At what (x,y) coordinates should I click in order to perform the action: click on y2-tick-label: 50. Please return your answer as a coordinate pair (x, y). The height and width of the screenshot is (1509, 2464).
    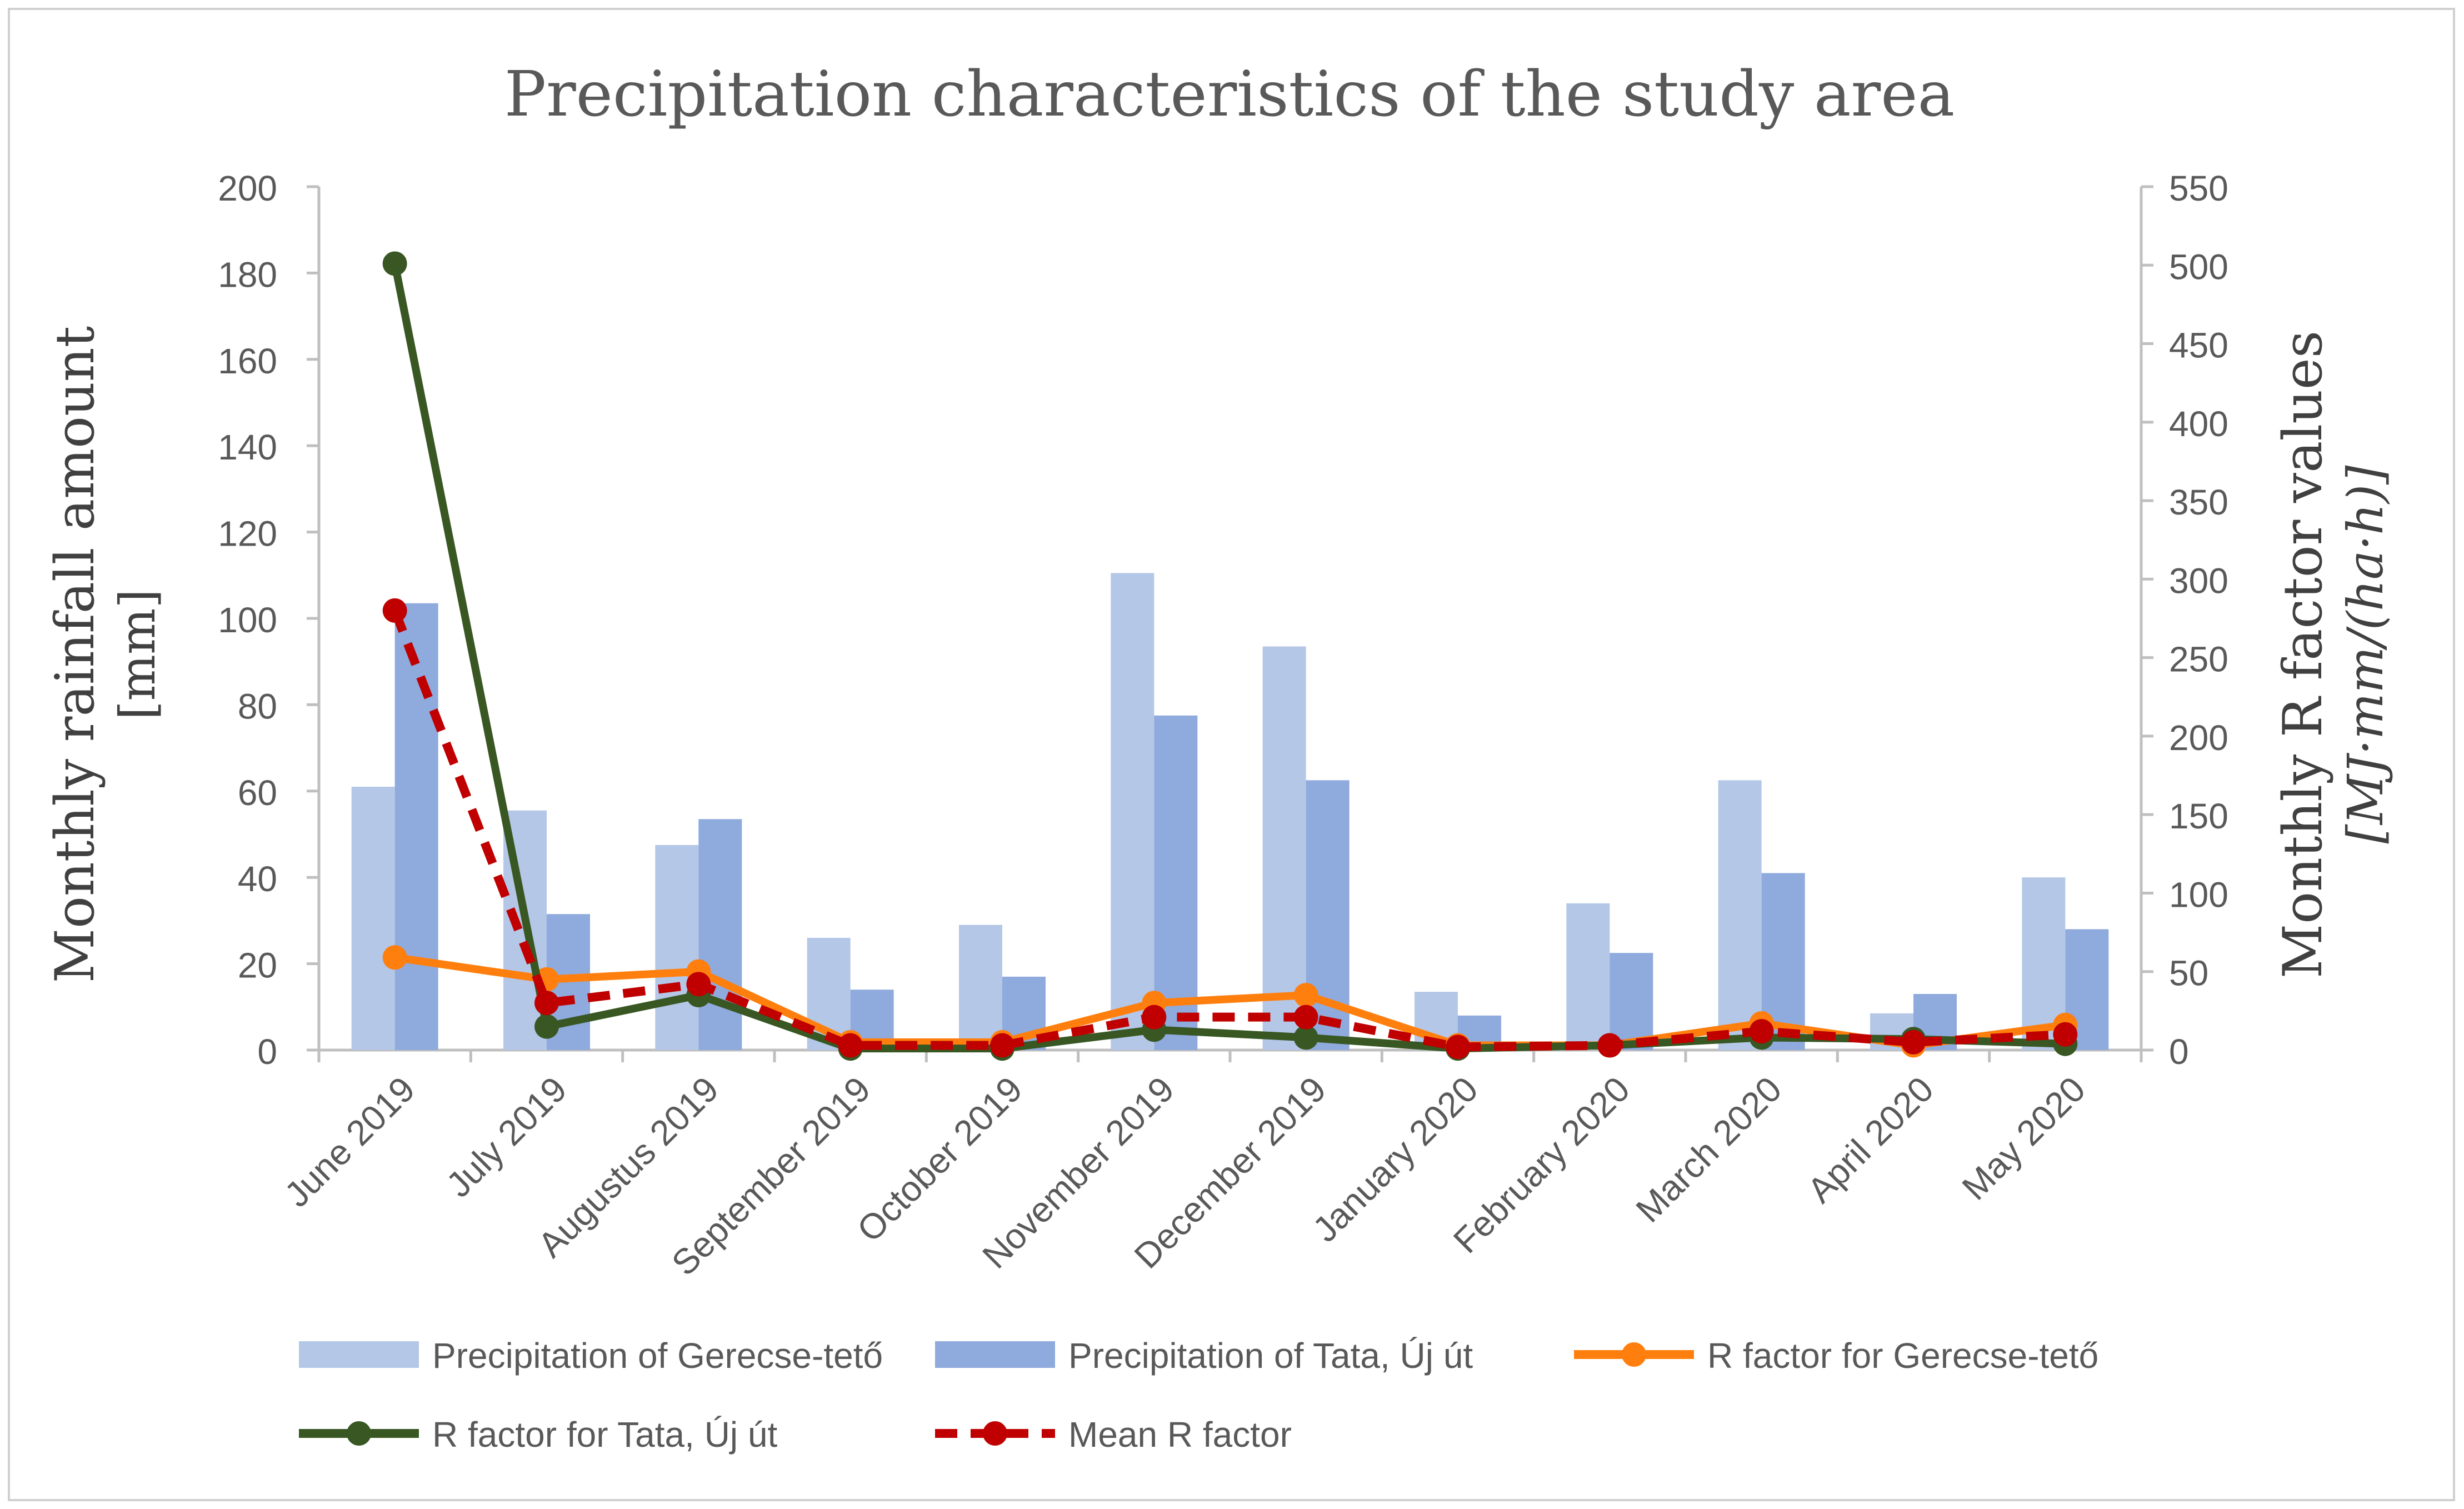
    Looking at the image, I should click on (2188, 973).